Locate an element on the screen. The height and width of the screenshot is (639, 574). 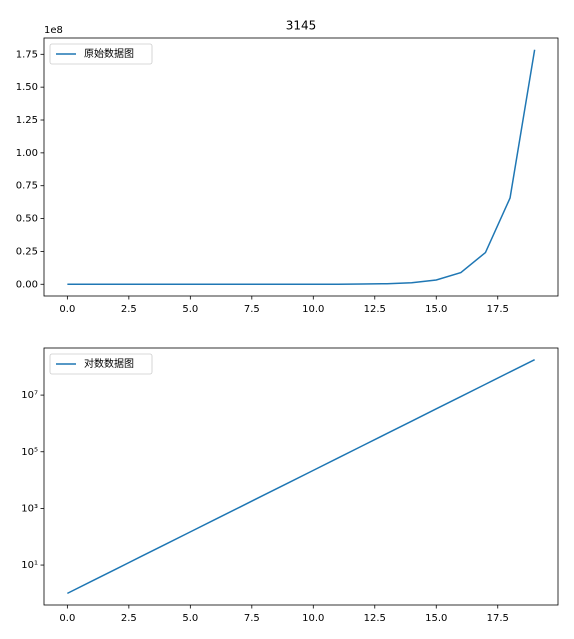
y-tick-label: 0.50 is located at coordinates (27, 219).